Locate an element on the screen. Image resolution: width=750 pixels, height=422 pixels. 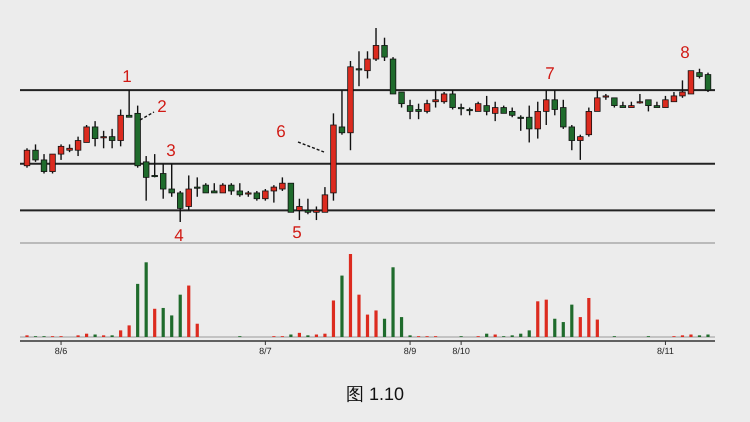
caption: 图 1.10 is located at coordinates (375, 394).